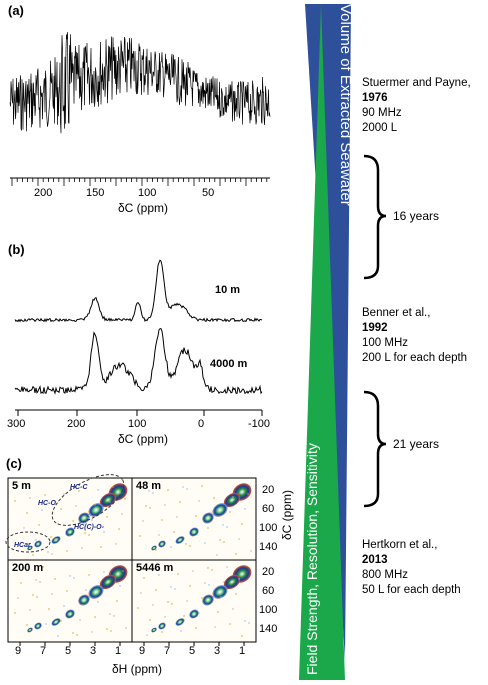  Describe the element at coordinates (28, 542) in the screenshot. I see `hsqc-ellipse-aromatic` at that location.